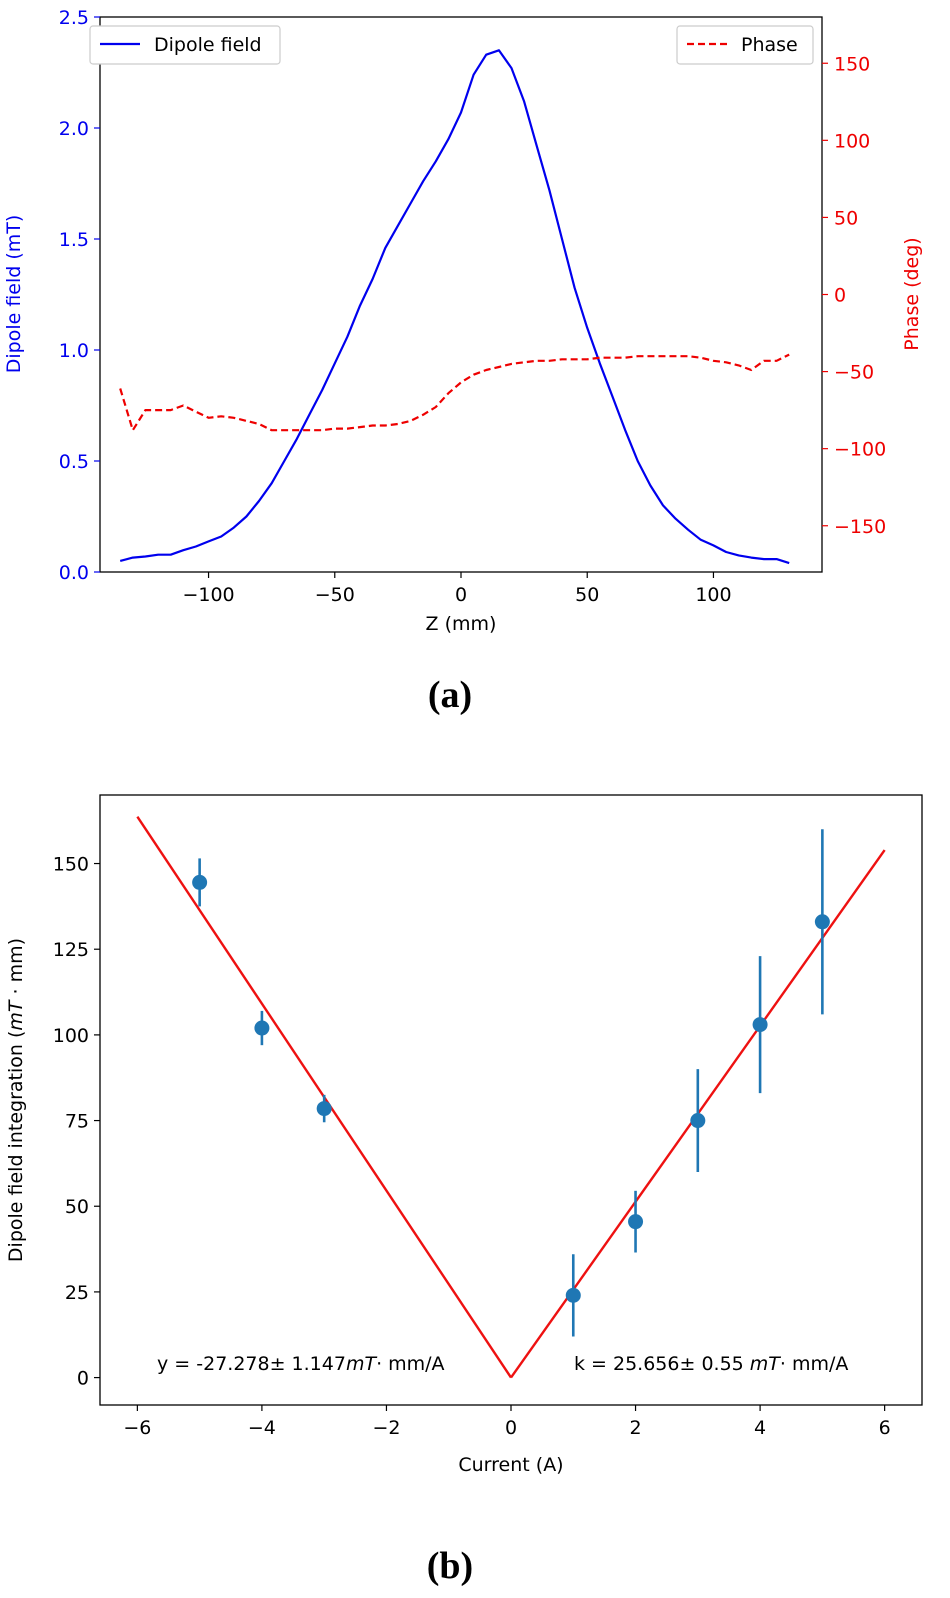  What do you see at coordinates (79, 295) in the screenshot?
I see `panel-a-y-ticks: 0.0 0.5 1.0 1.5 2.0 2.5` at bounding box center [79, 295].